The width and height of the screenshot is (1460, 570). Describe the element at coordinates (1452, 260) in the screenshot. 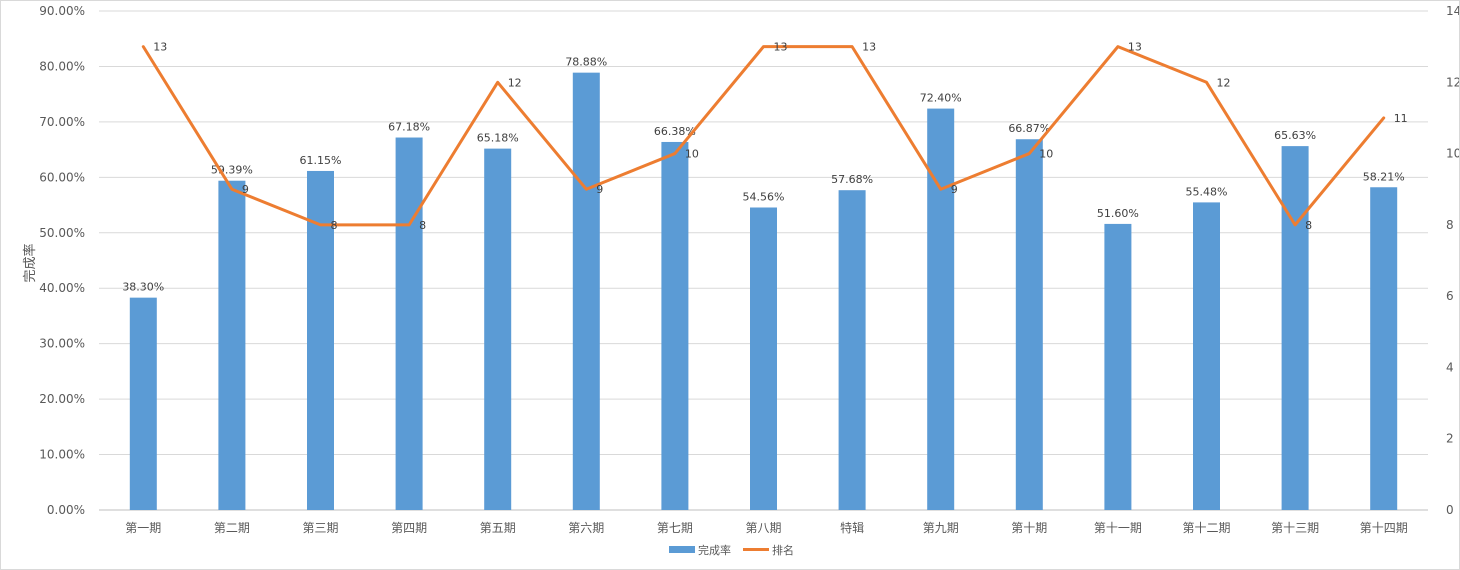

I see `right-axis-ticks: 0 2 4 6 8 10 12 14` at that location.